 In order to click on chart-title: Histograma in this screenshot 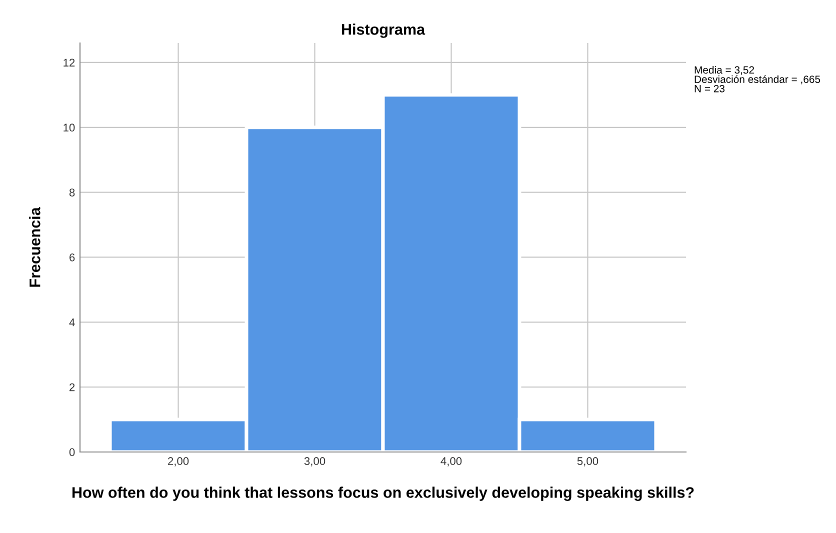, I will do `click(384, 31)`.